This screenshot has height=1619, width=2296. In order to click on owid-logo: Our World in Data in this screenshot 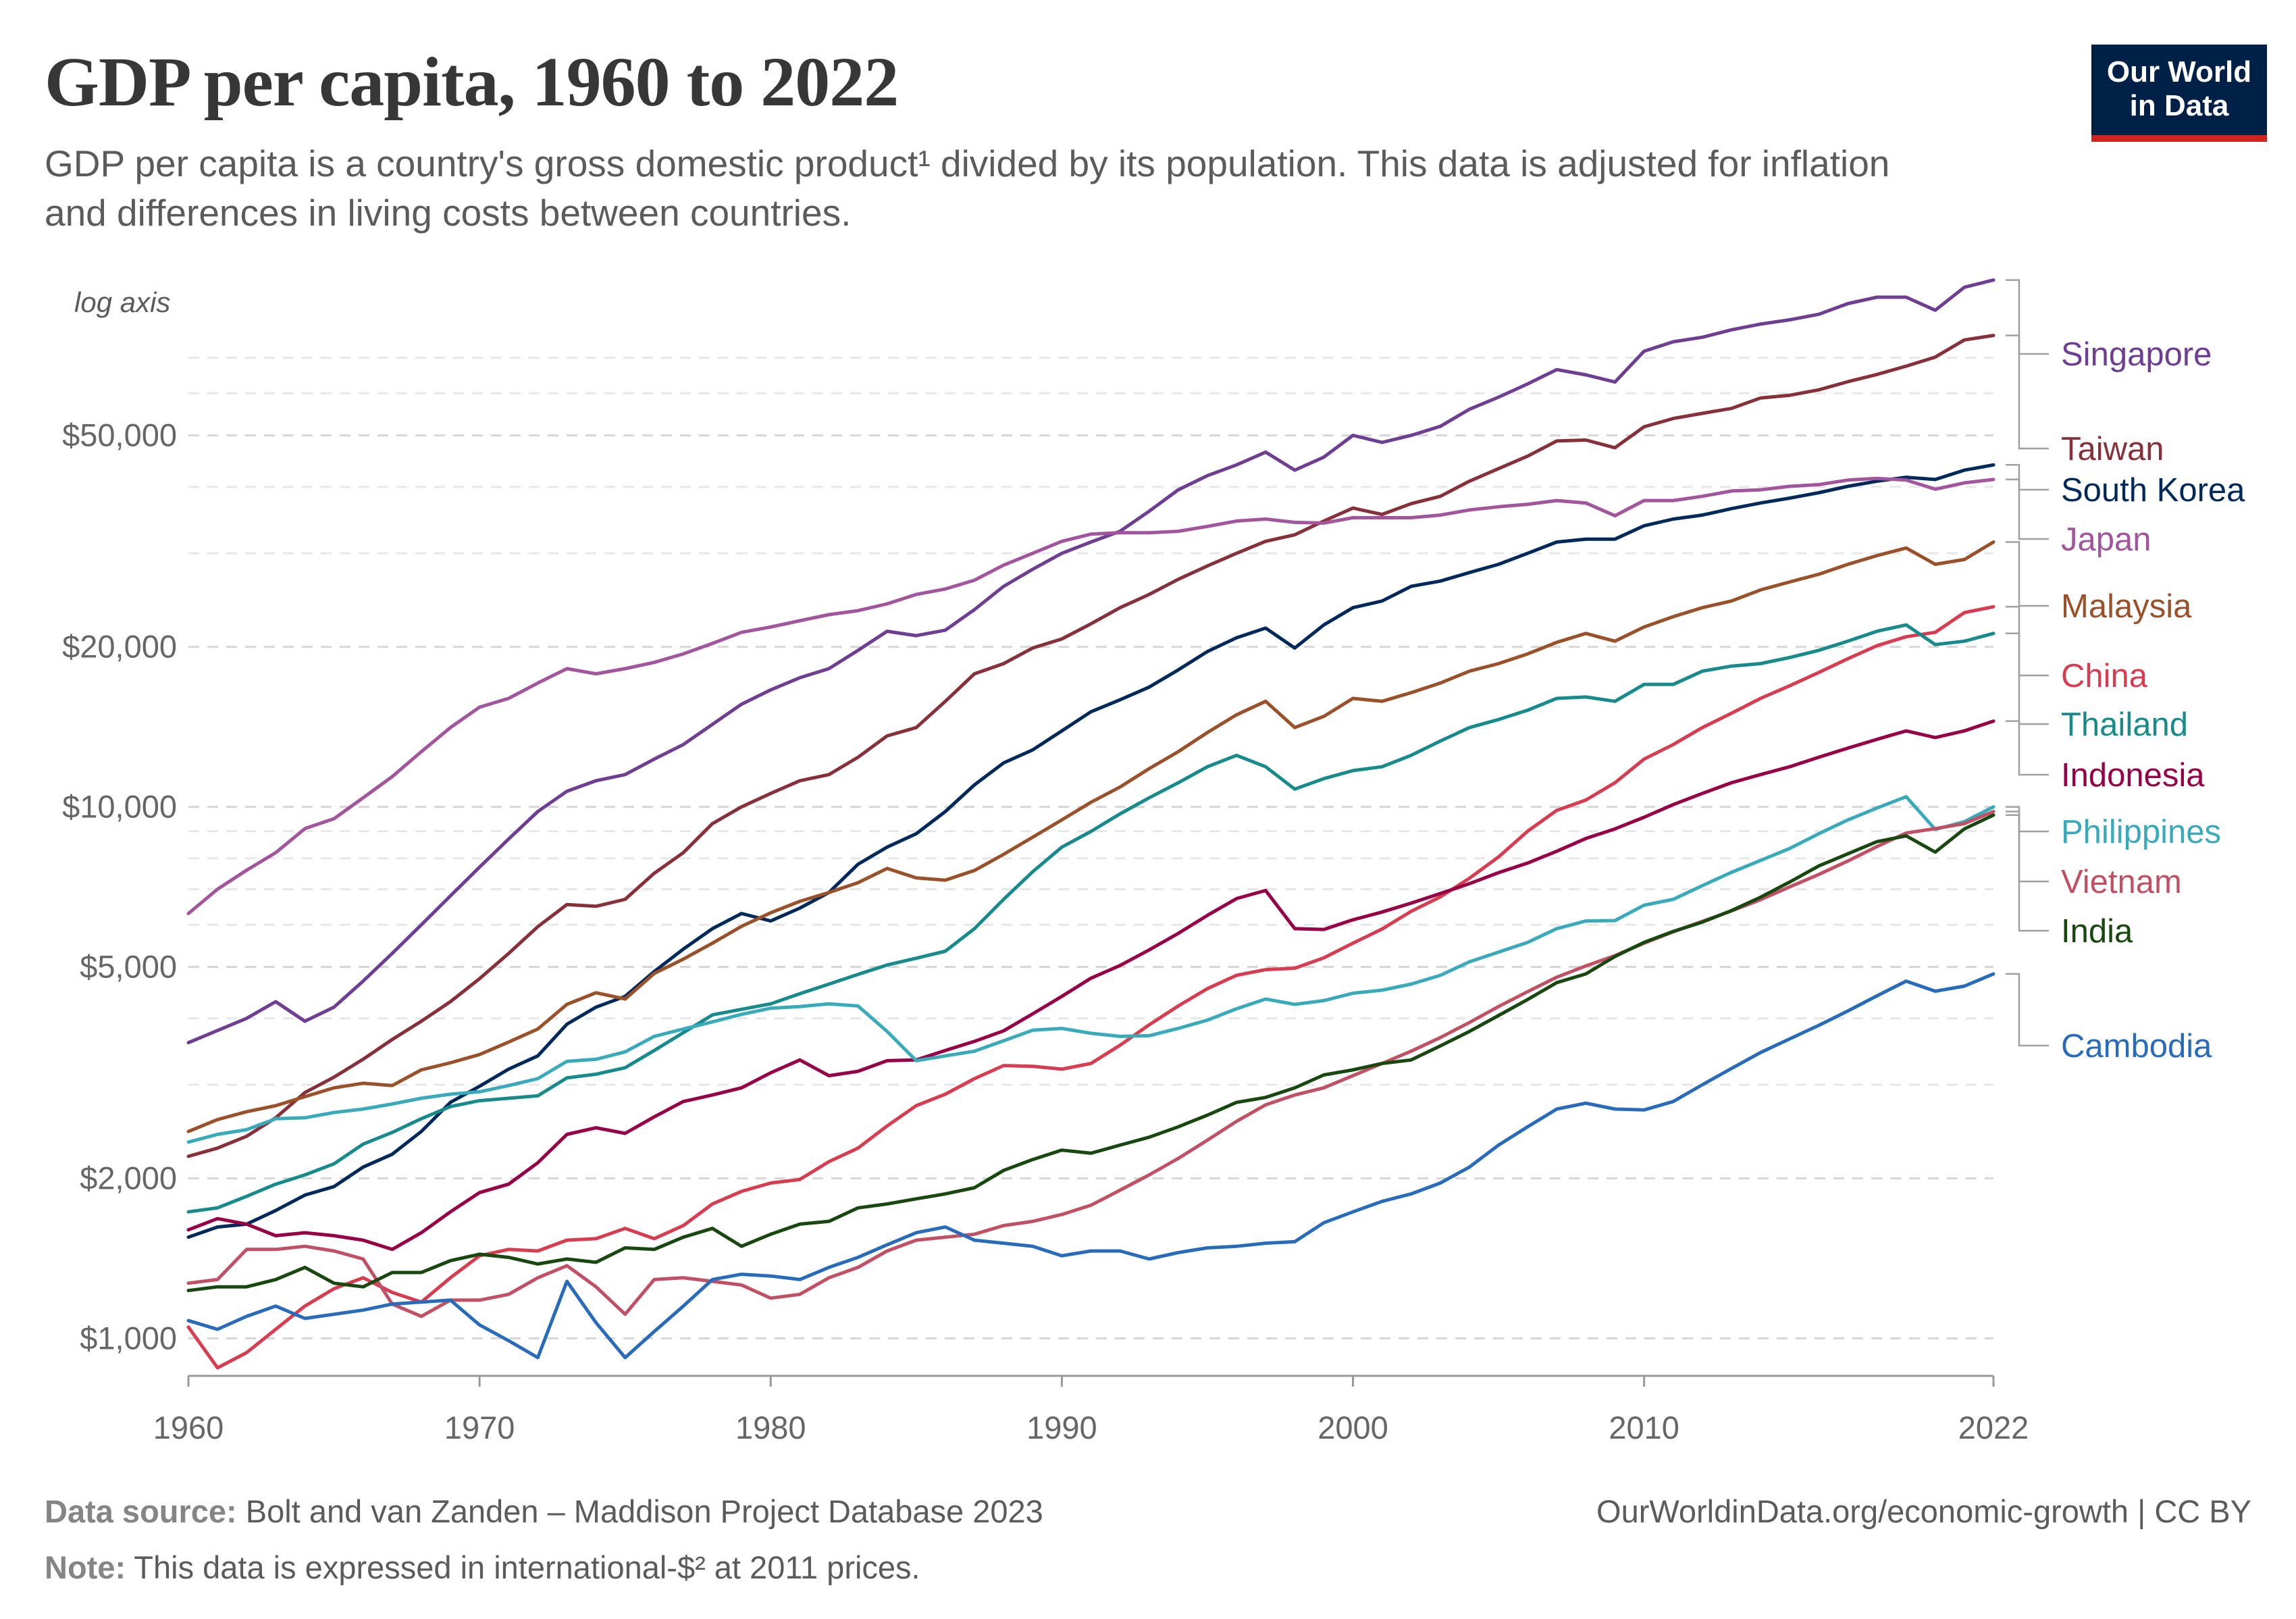, I will do `click(2179, 94)`.